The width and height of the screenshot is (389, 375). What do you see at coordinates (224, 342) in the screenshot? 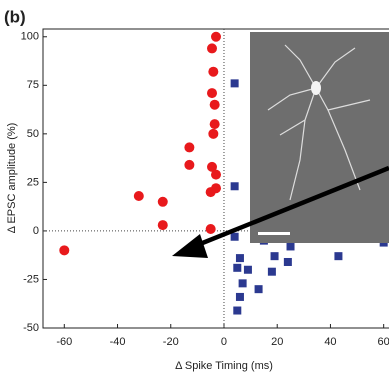
I see `x-tick-label: 0` at bounding box center [224, 342].